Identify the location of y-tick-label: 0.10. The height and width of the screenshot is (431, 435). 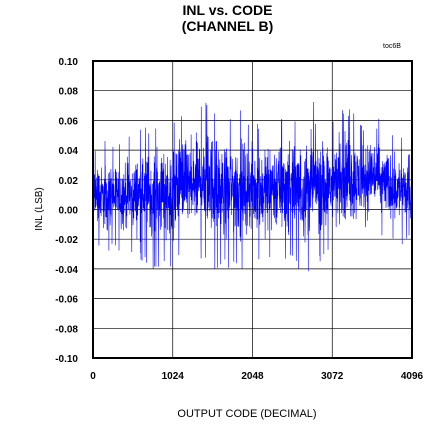
(69, 62).